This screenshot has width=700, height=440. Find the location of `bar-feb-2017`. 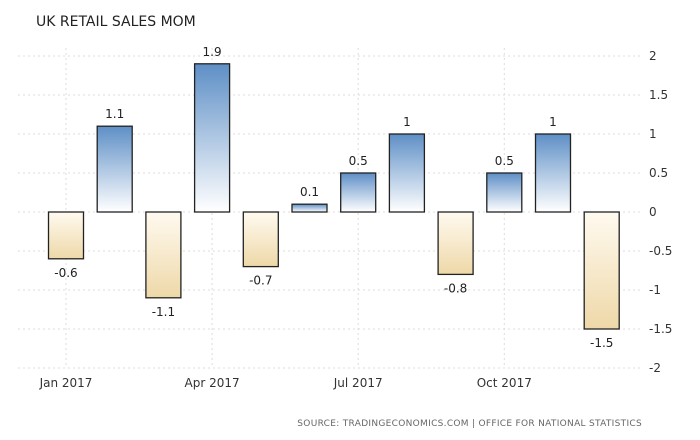

bar-feb-2017 is located at coordinates (114, 169).